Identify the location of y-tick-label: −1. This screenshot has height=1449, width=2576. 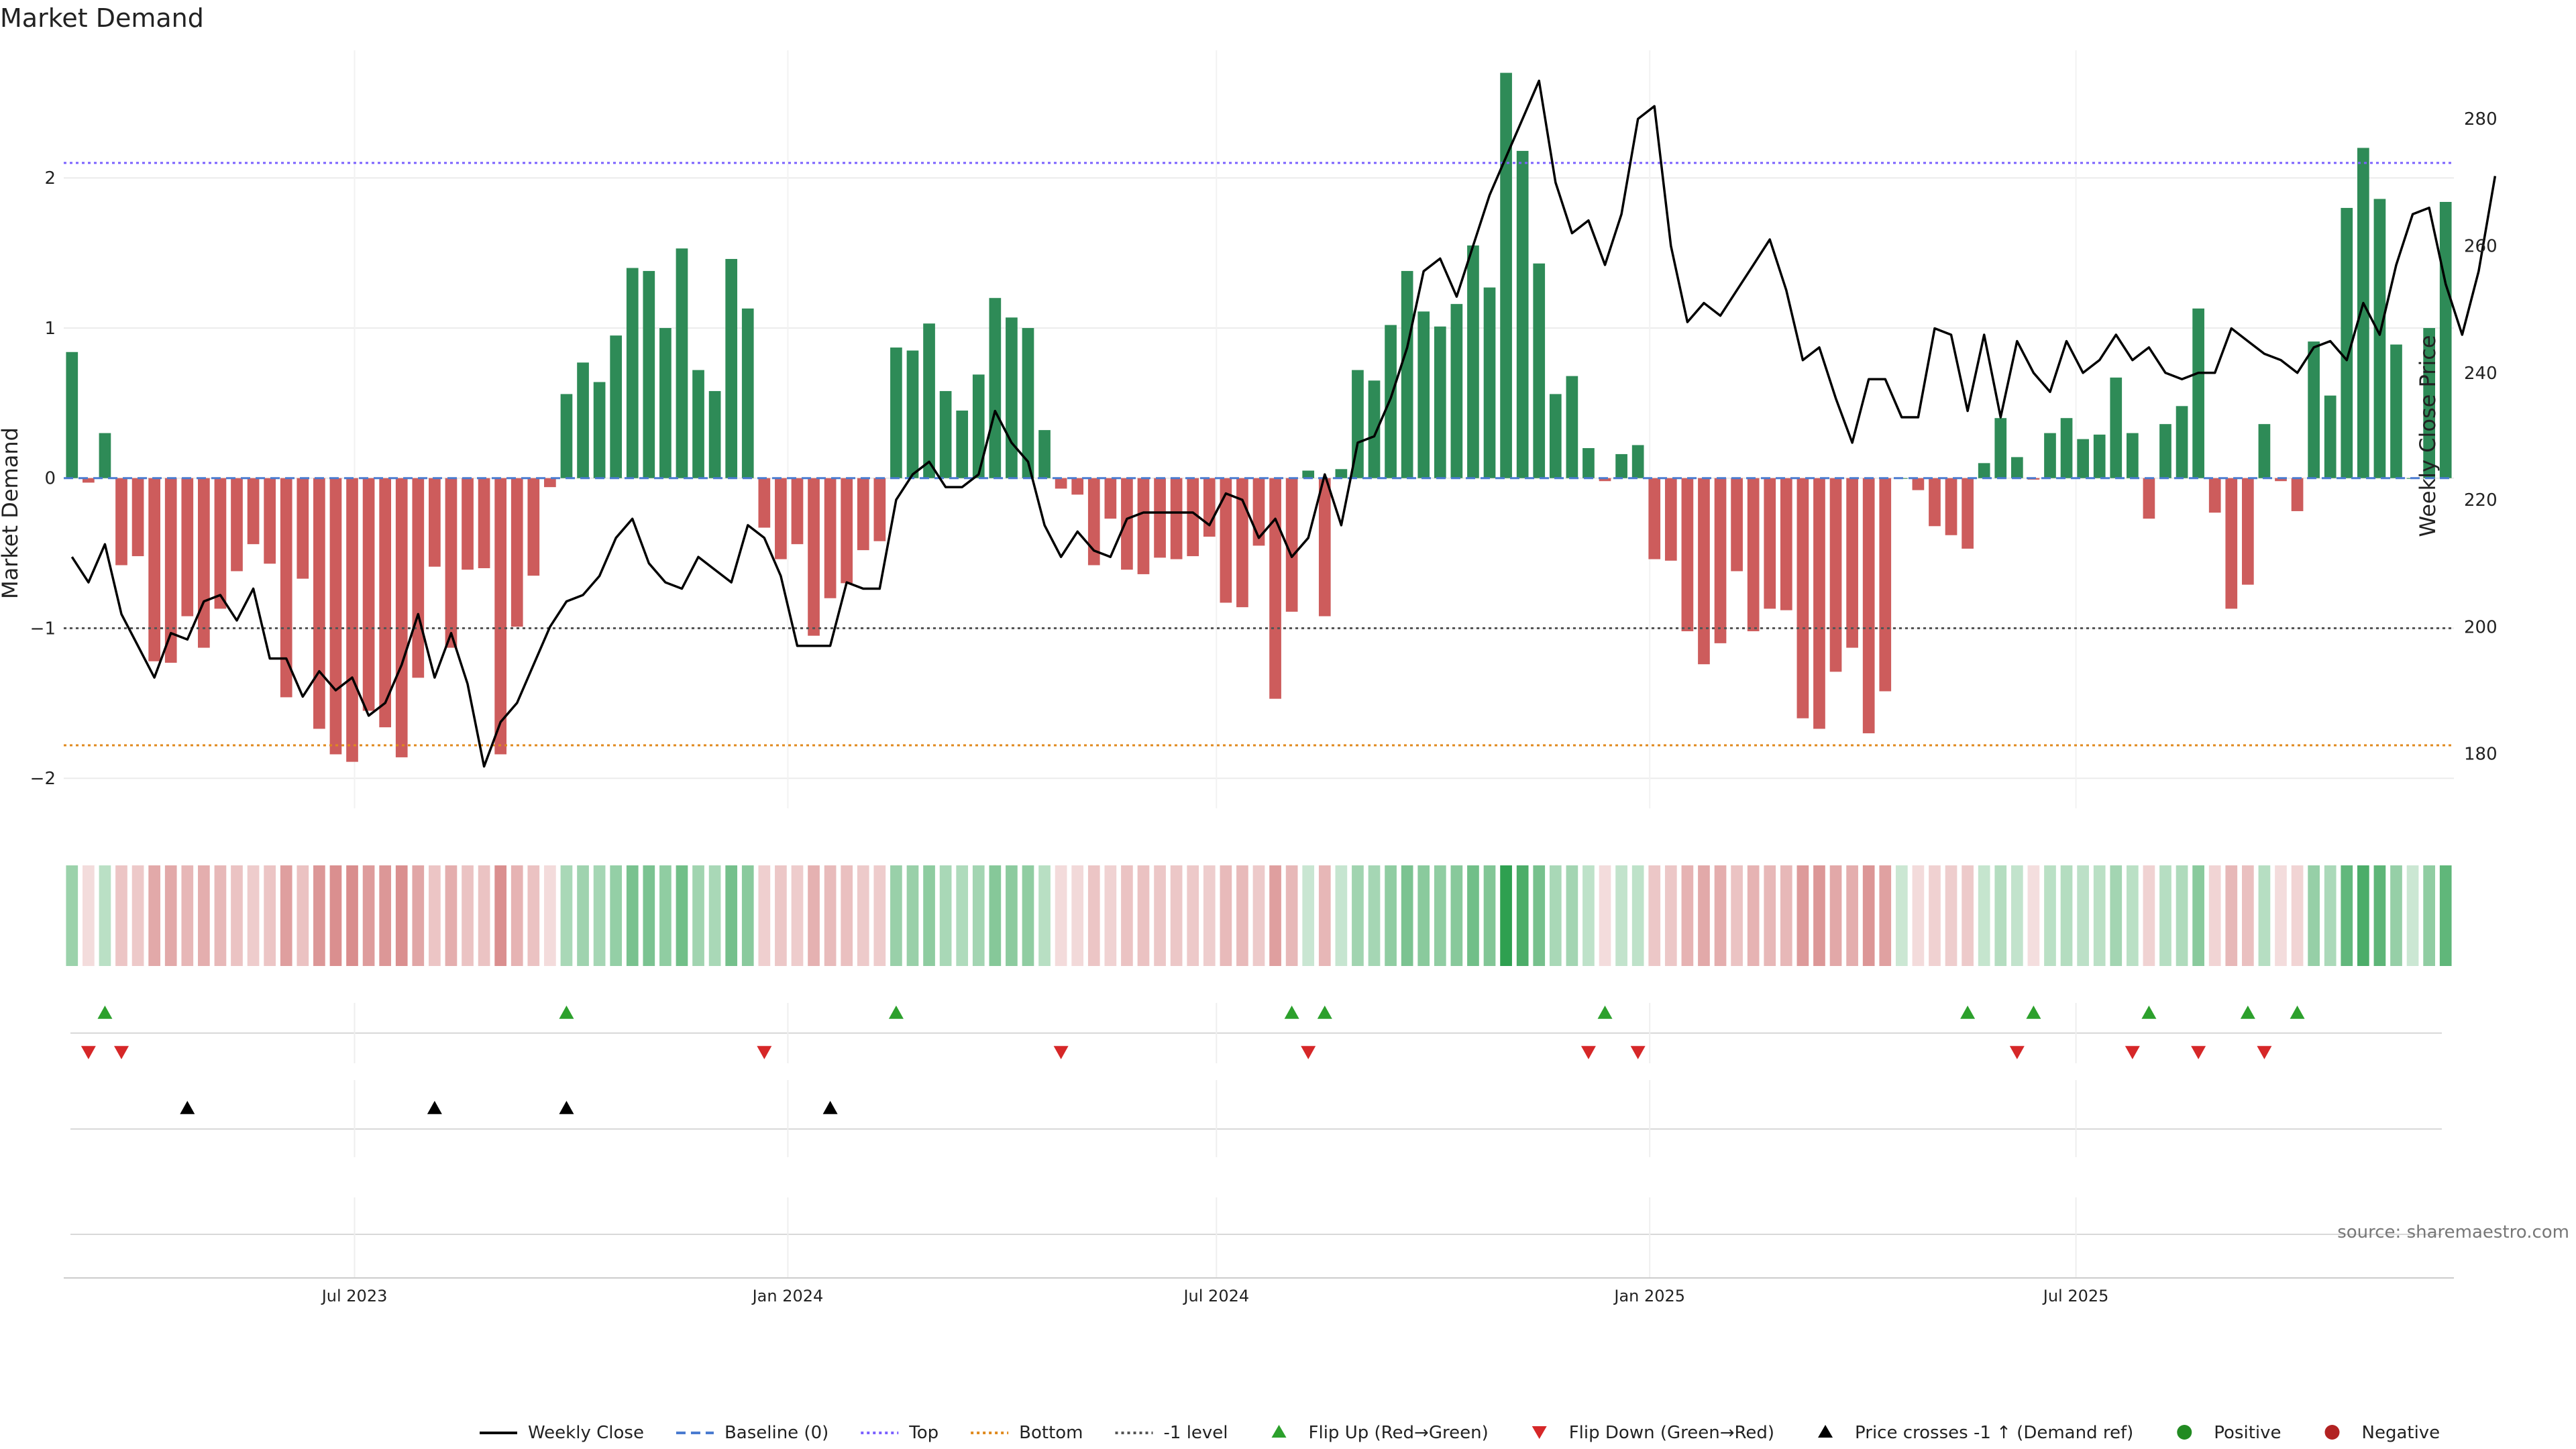
(43, 629).